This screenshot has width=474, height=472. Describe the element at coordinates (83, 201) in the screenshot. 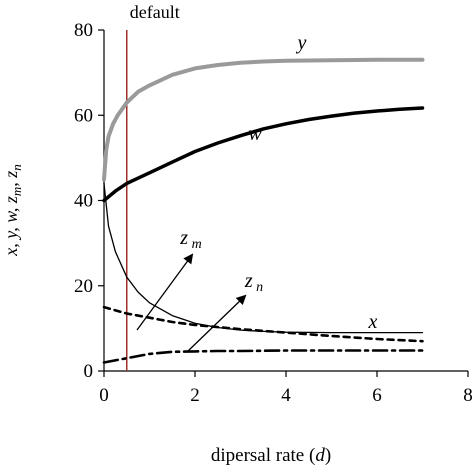

I see `y-tick-label: 40` at that location.